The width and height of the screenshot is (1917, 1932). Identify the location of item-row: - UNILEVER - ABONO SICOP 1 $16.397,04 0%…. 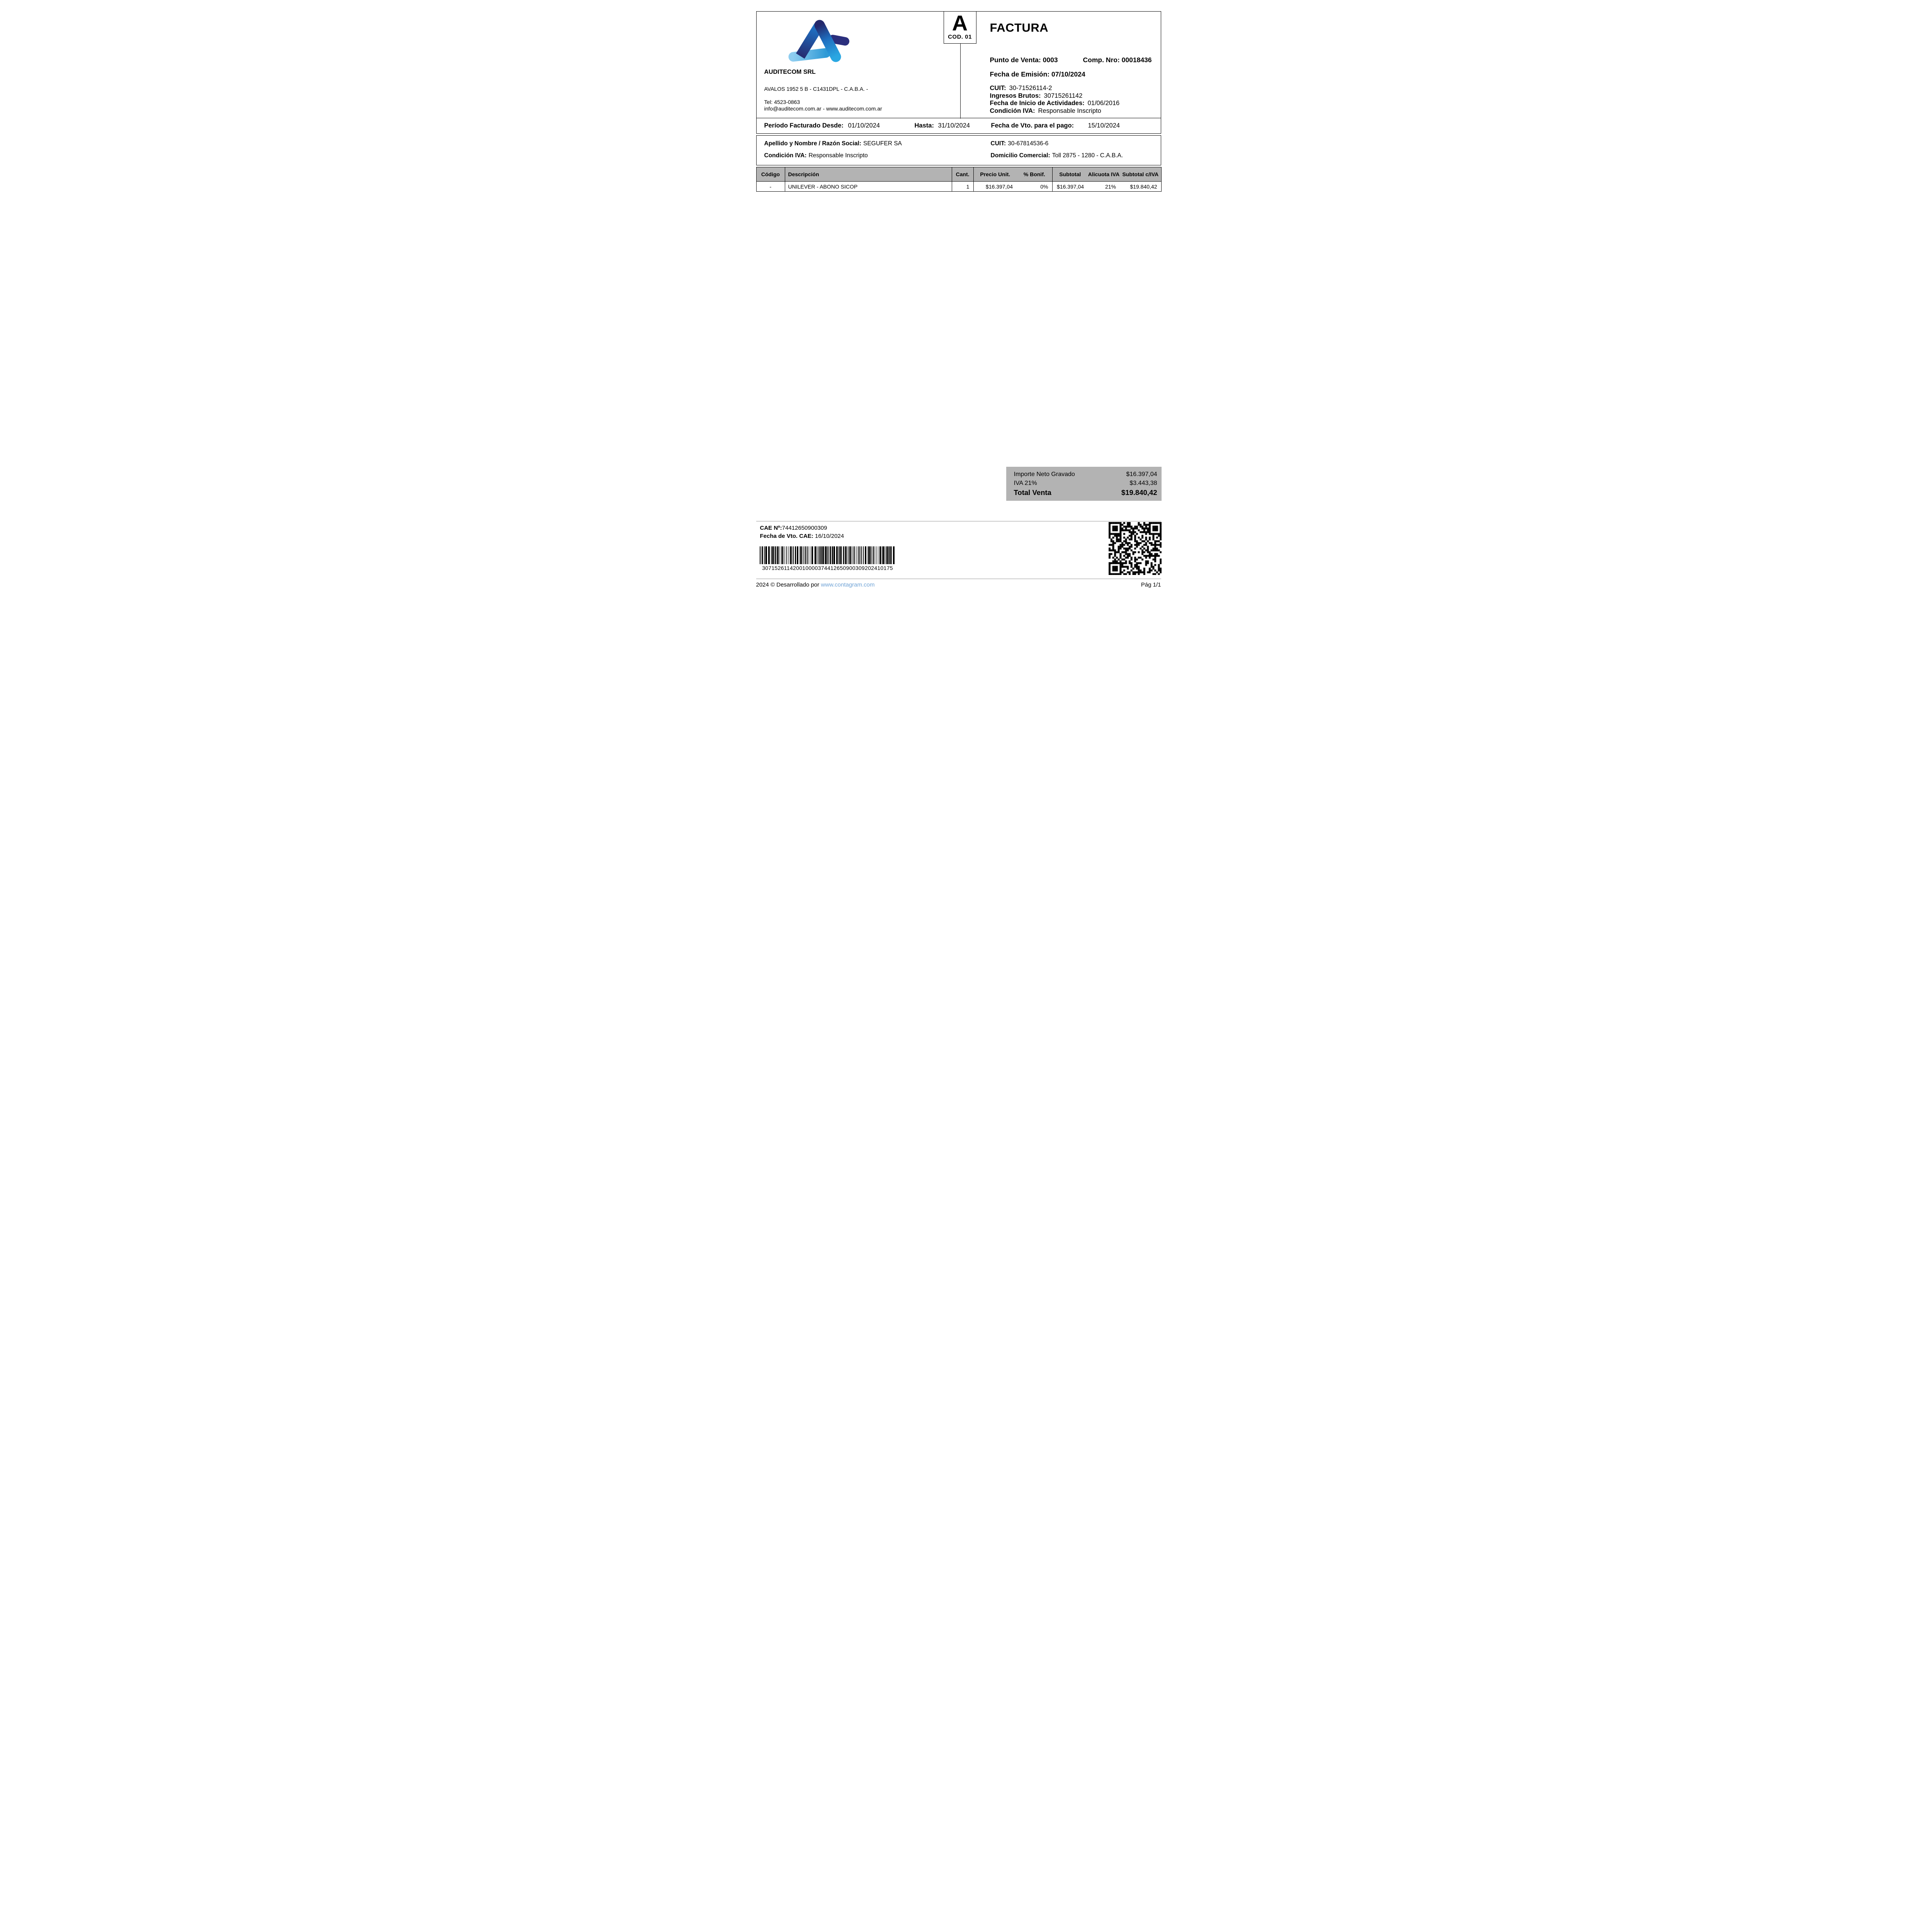
(958, 186).